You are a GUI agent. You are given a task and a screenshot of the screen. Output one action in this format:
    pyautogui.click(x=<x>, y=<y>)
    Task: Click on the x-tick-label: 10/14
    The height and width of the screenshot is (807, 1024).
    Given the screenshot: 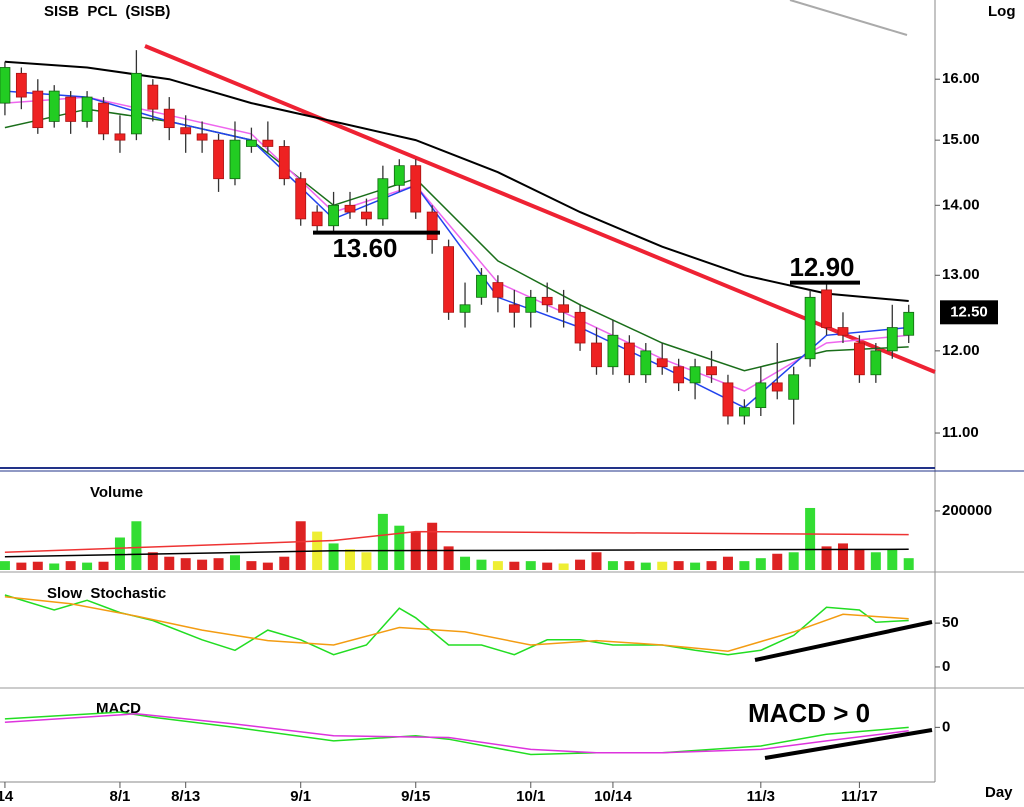 What is the action you would take?
    pyautogui.click(x=613, y=796)
    